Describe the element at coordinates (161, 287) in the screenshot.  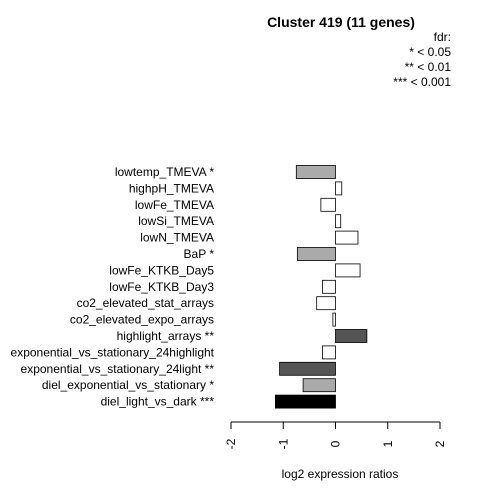
I see `category-label-7: lowFe_KTKB_Day3` at that location.